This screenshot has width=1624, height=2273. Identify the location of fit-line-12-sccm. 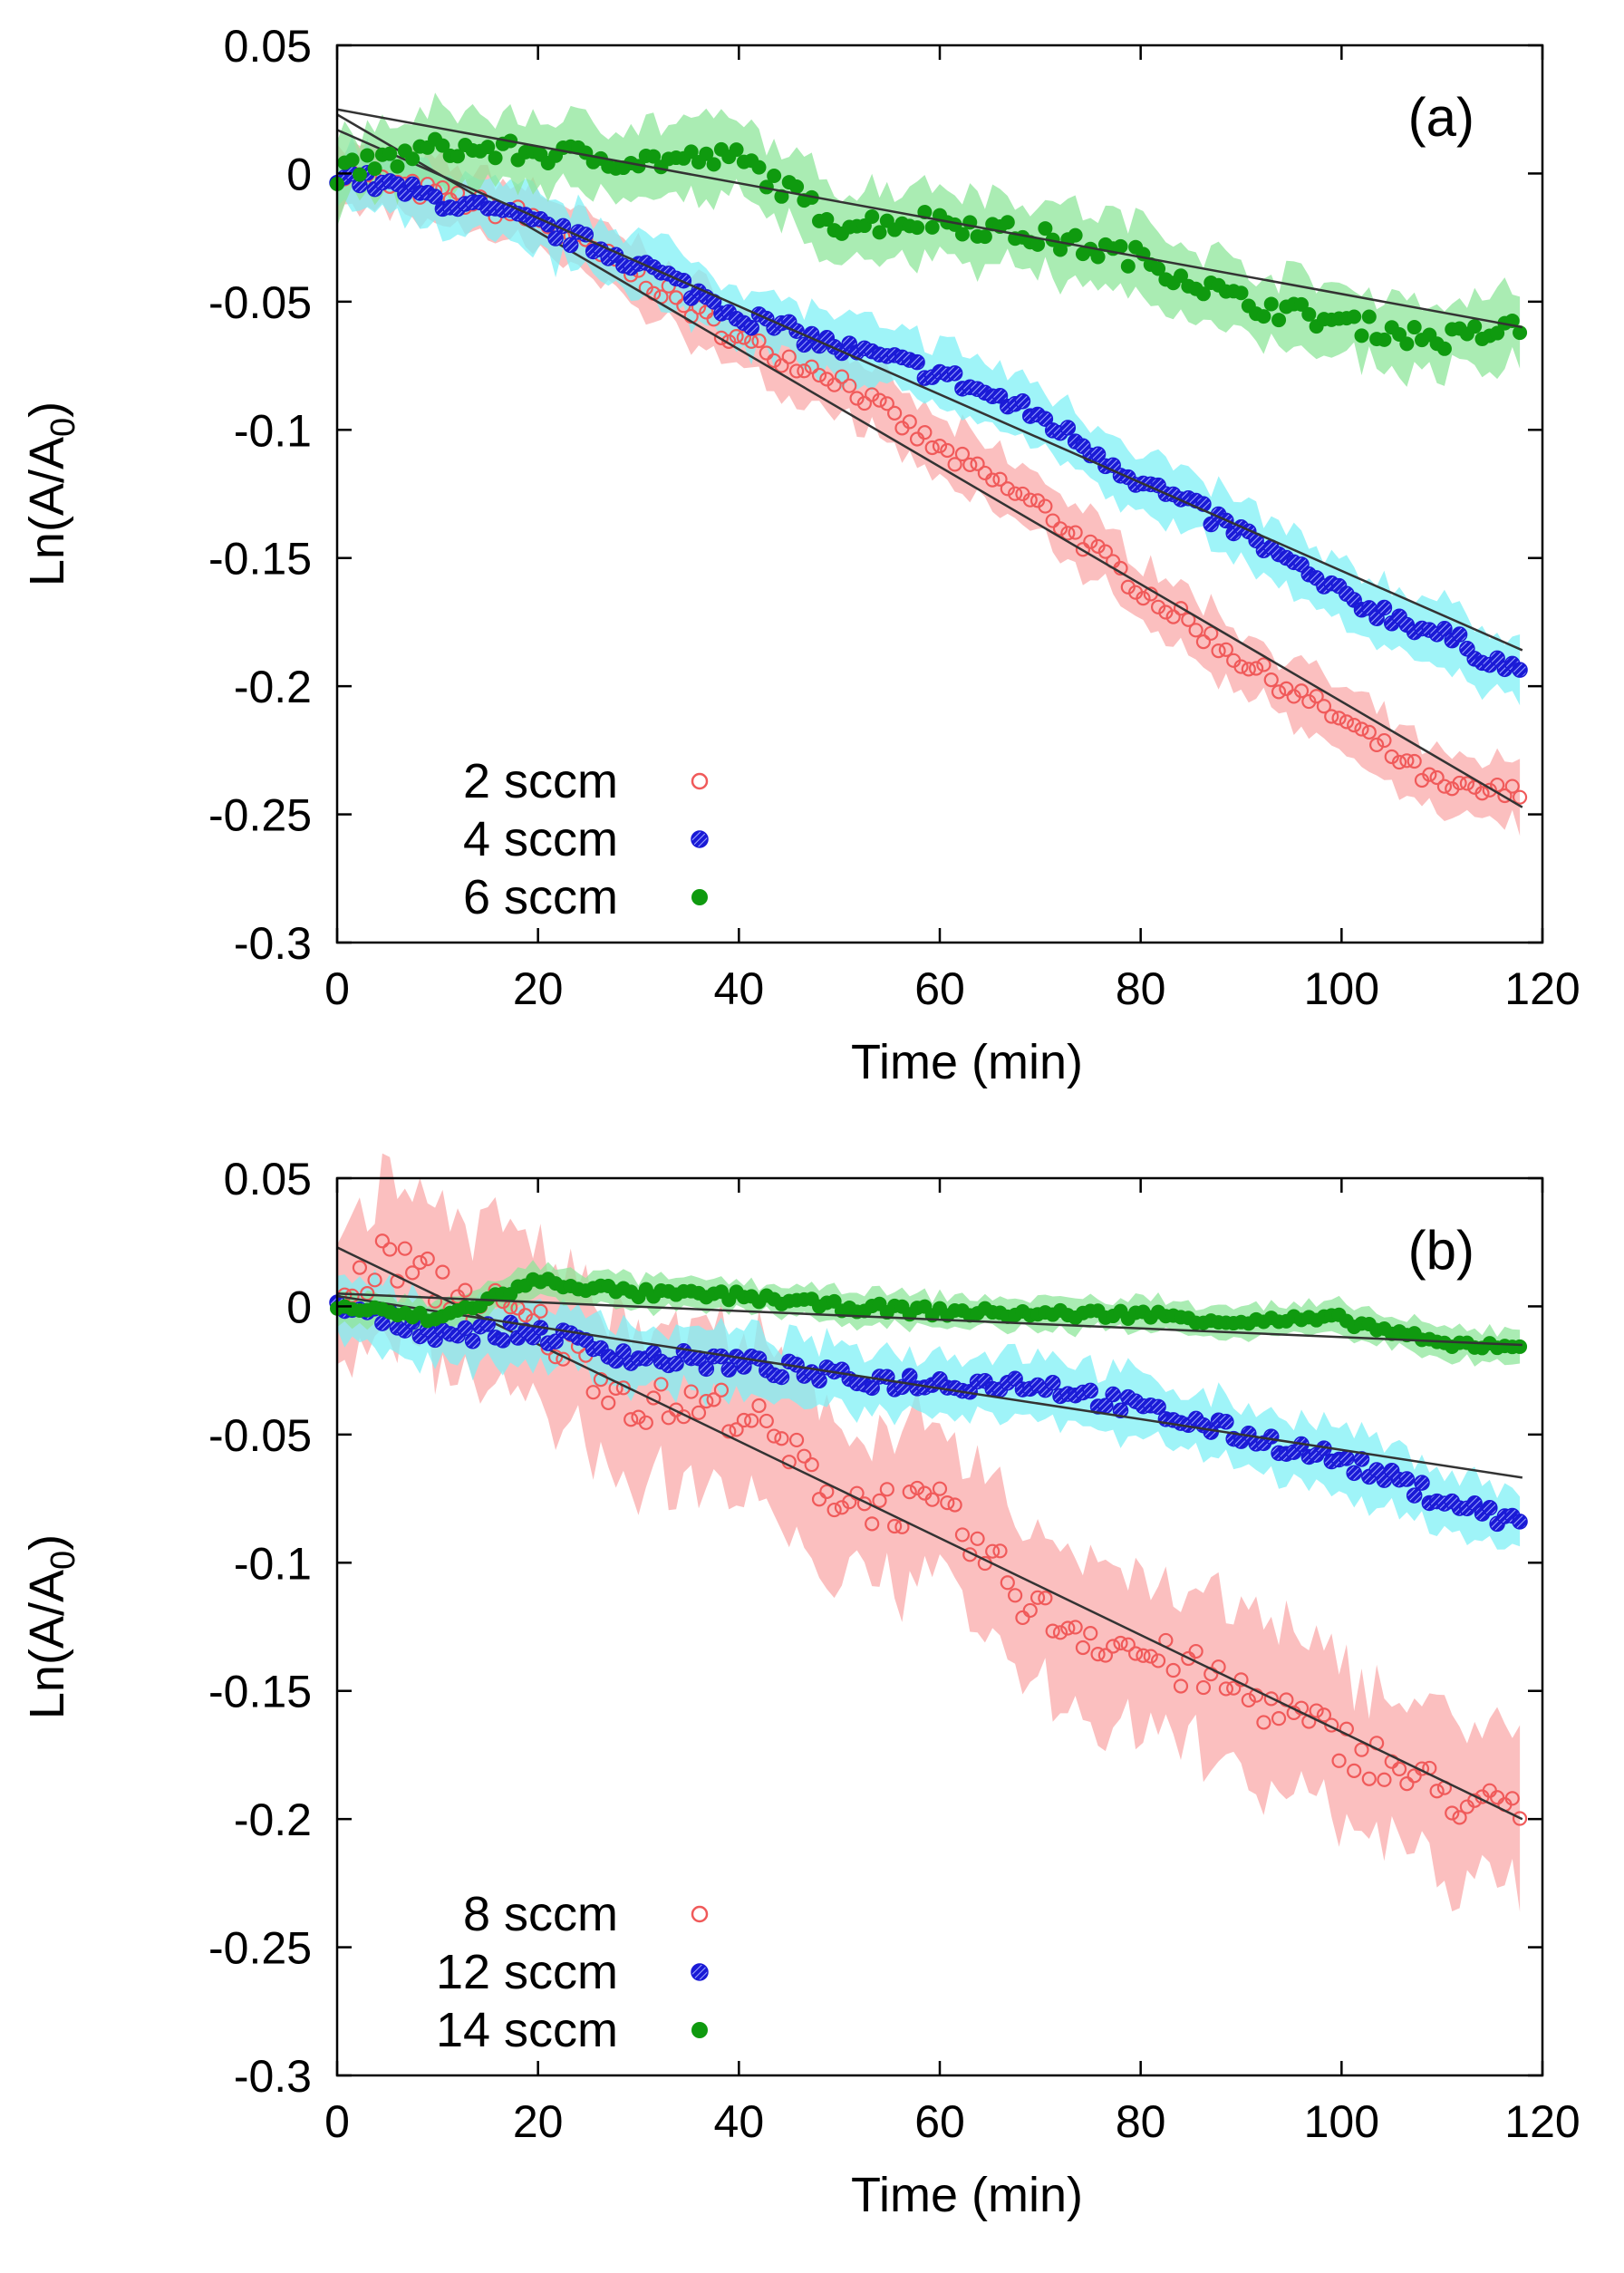
(929, 1386).